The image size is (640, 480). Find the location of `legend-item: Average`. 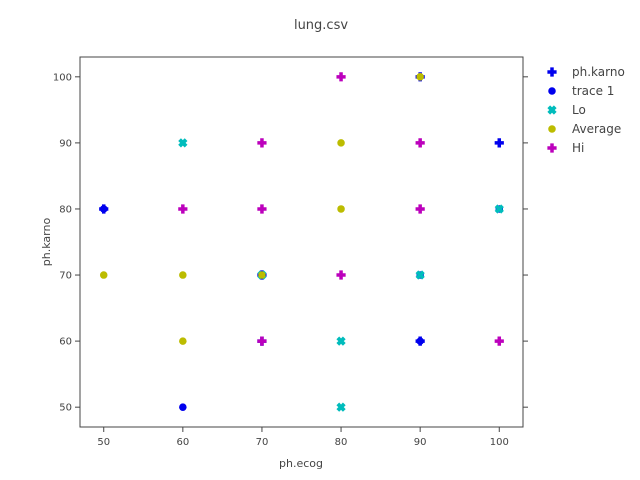

legend-item: Average is located at coordinates (584, 129).